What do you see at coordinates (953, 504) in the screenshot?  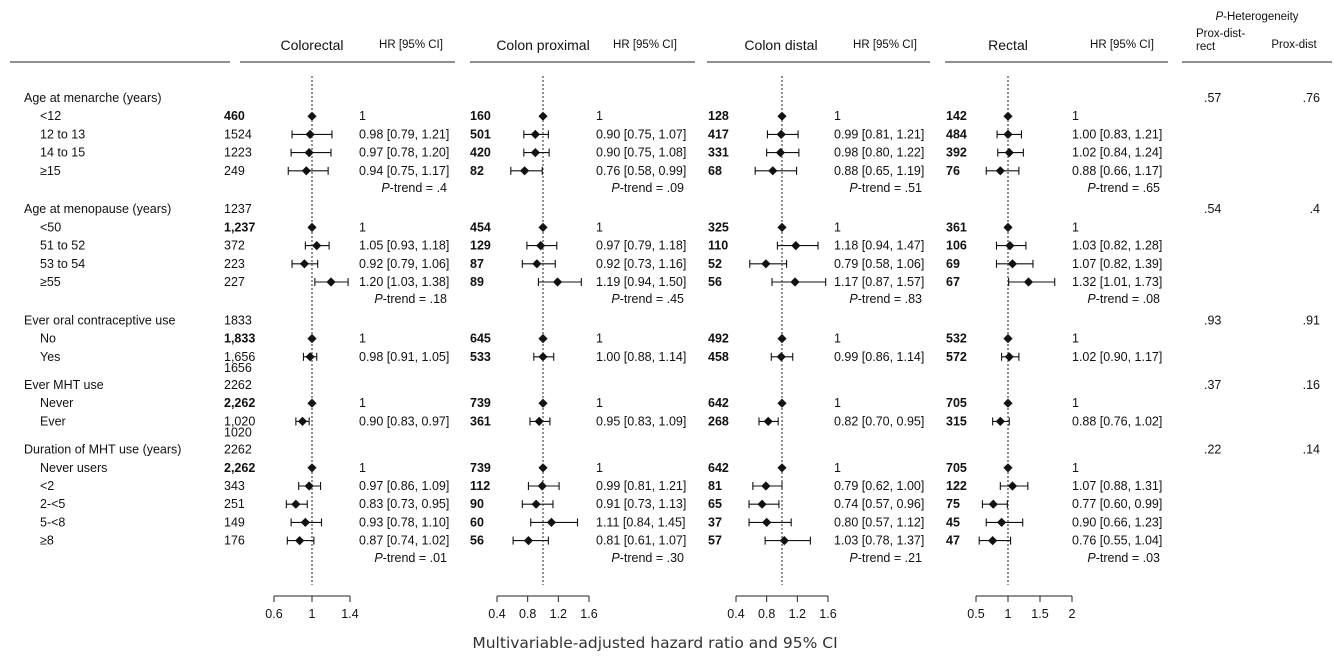 I see `count-value: 75` at bounding box center [953, 504].